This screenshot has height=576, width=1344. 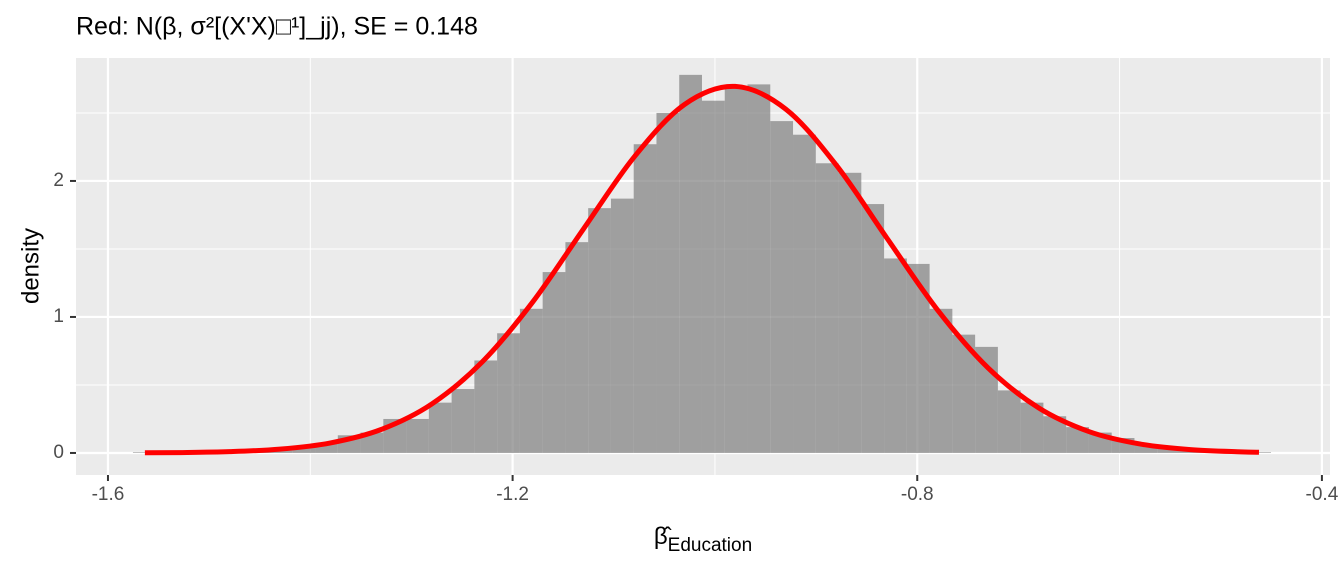 I want to click on y-tick-label: 0, so click(x=58, y=452).